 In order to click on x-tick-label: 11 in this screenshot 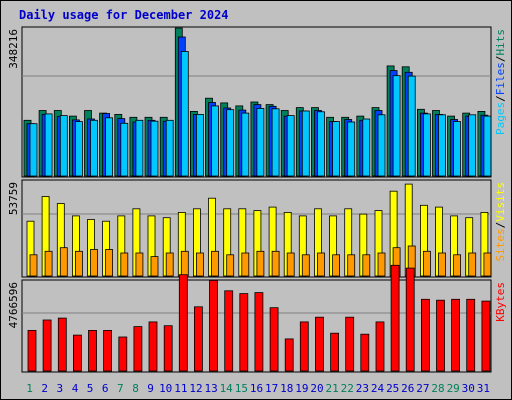, I will do `click(180, 388)`.